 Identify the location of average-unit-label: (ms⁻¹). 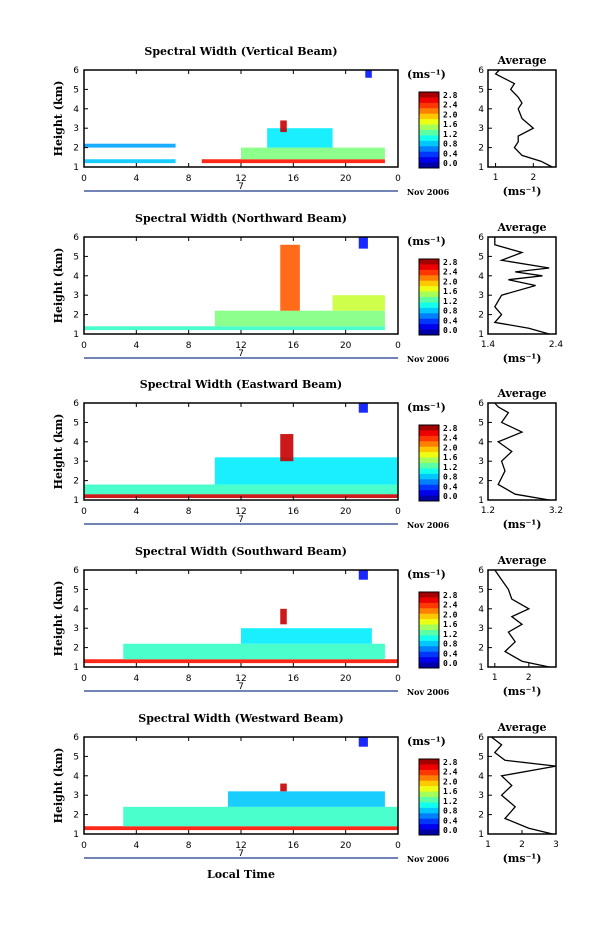
(522, 691).